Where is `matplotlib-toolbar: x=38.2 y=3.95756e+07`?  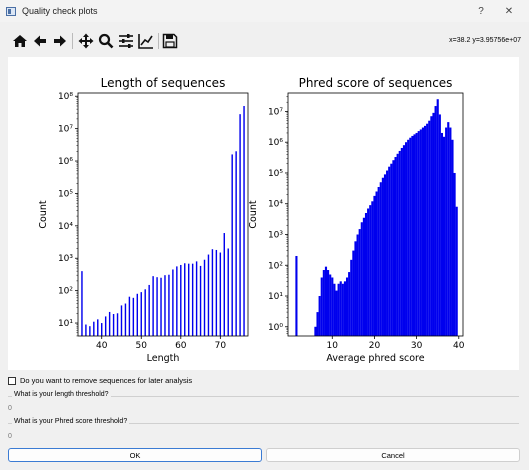 matplotlib-toolbar: x=38.2 y=3.95756e+07 is located at coordinates (264, 41).